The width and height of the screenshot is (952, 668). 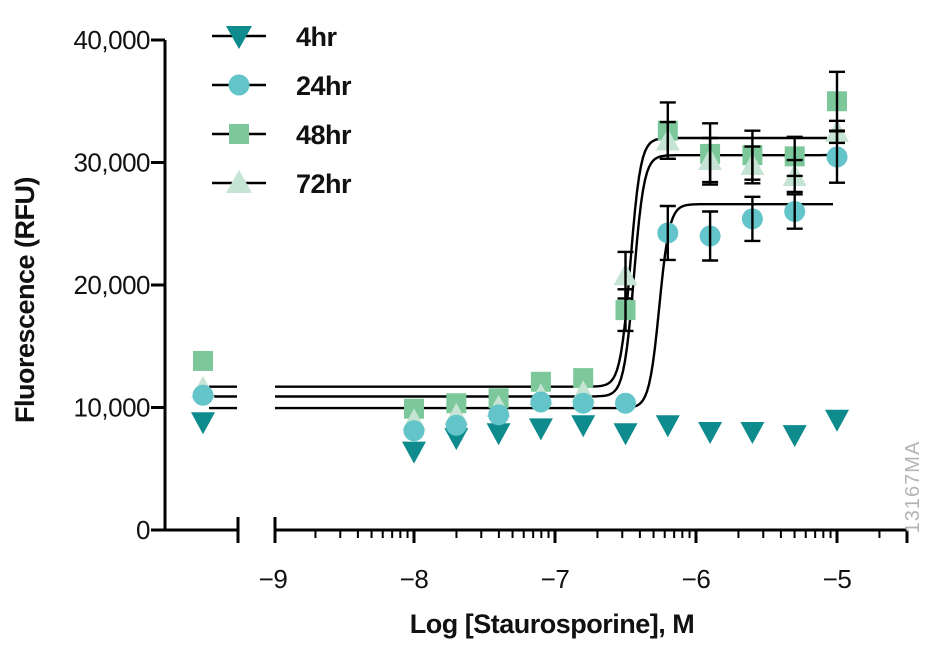 What do you see at coordinates (552, 624) in the screenshot?
I see `x-axis-title: Log [Staurosporine], M` at bounding box center [552, 624].